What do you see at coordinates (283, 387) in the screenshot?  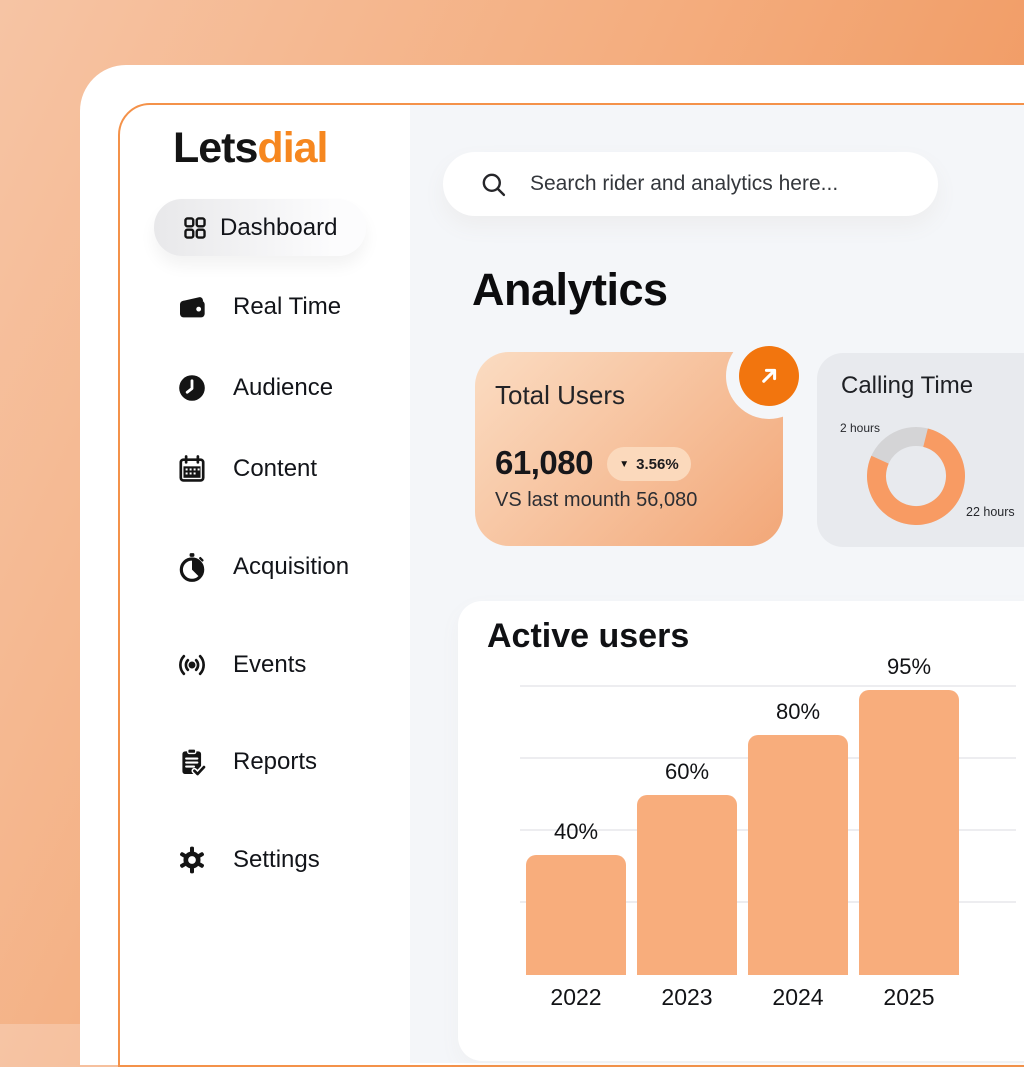 I see `sidebar-item-label: Audience` at bounding box center [283, 387].